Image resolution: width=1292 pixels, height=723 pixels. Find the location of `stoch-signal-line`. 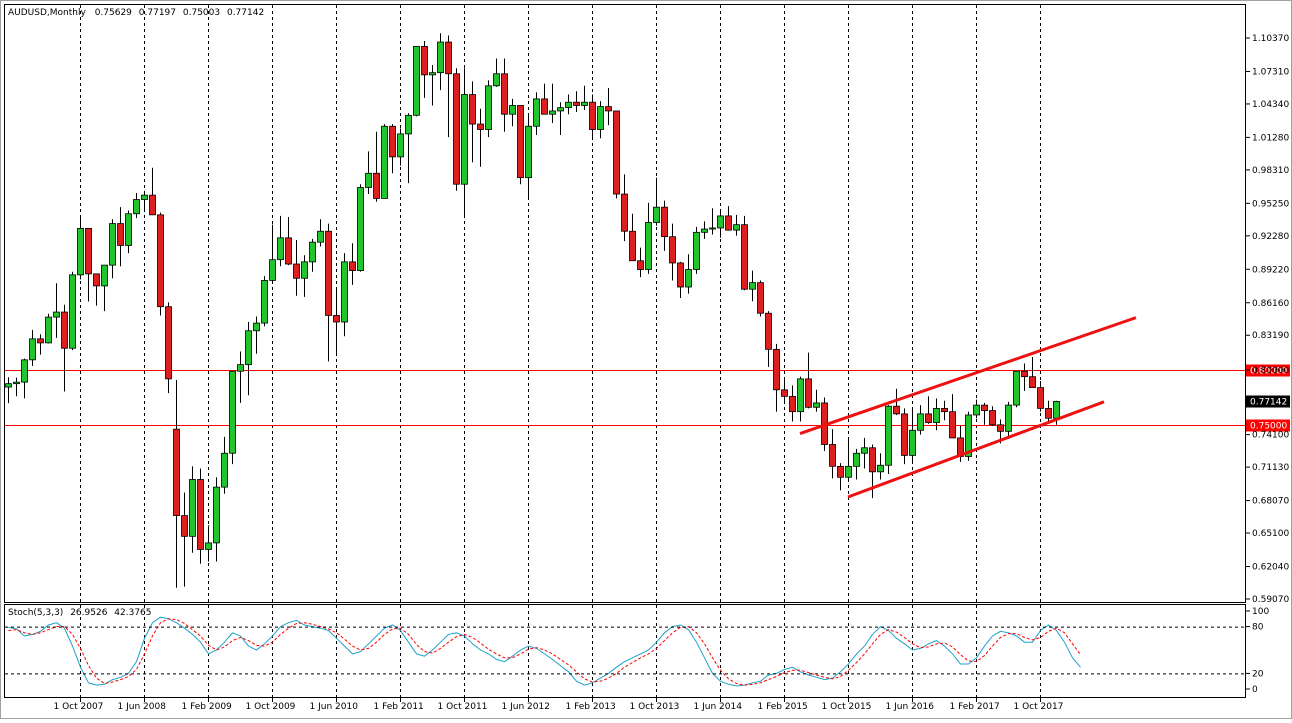

stoch-signal-line is located at coordinates (544, 652).